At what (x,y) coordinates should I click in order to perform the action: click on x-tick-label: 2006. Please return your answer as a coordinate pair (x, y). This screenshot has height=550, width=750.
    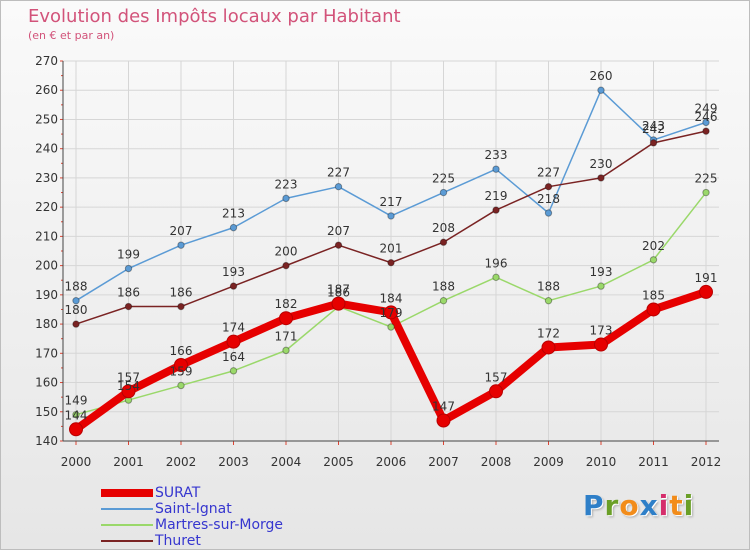
    Looking at the image, I should click on (391, 462).